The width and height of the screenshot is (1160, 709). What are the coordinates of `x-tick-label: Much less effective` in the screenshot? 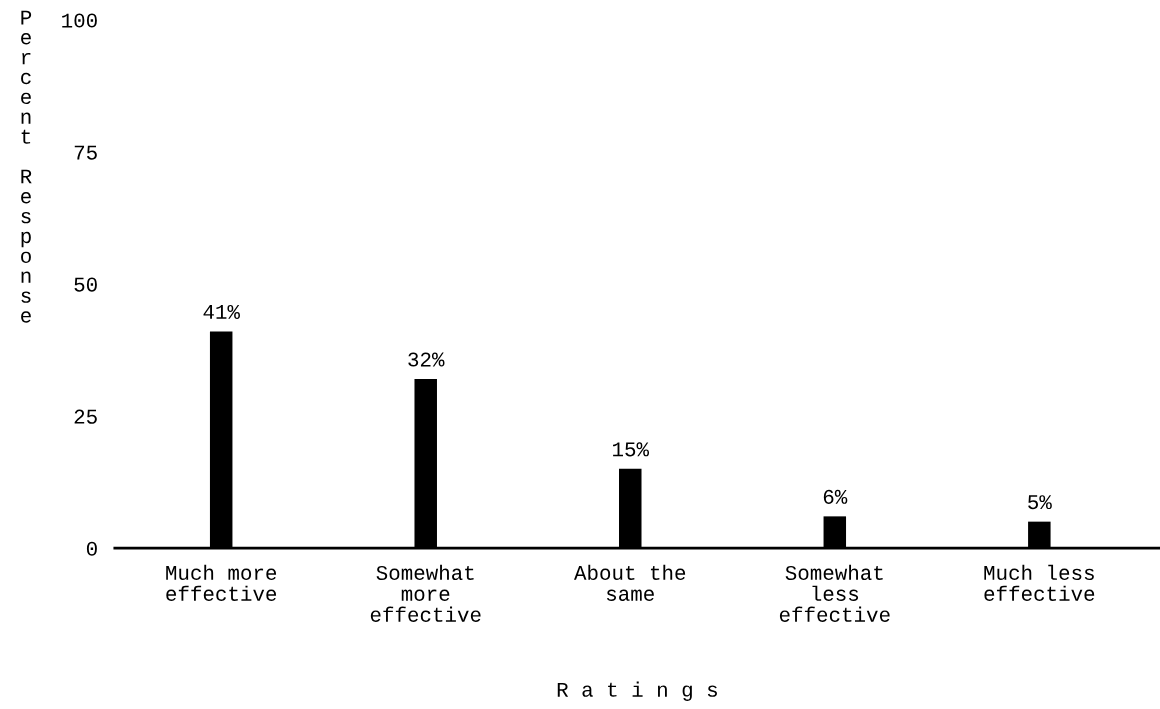 It's located at (1039, 582).